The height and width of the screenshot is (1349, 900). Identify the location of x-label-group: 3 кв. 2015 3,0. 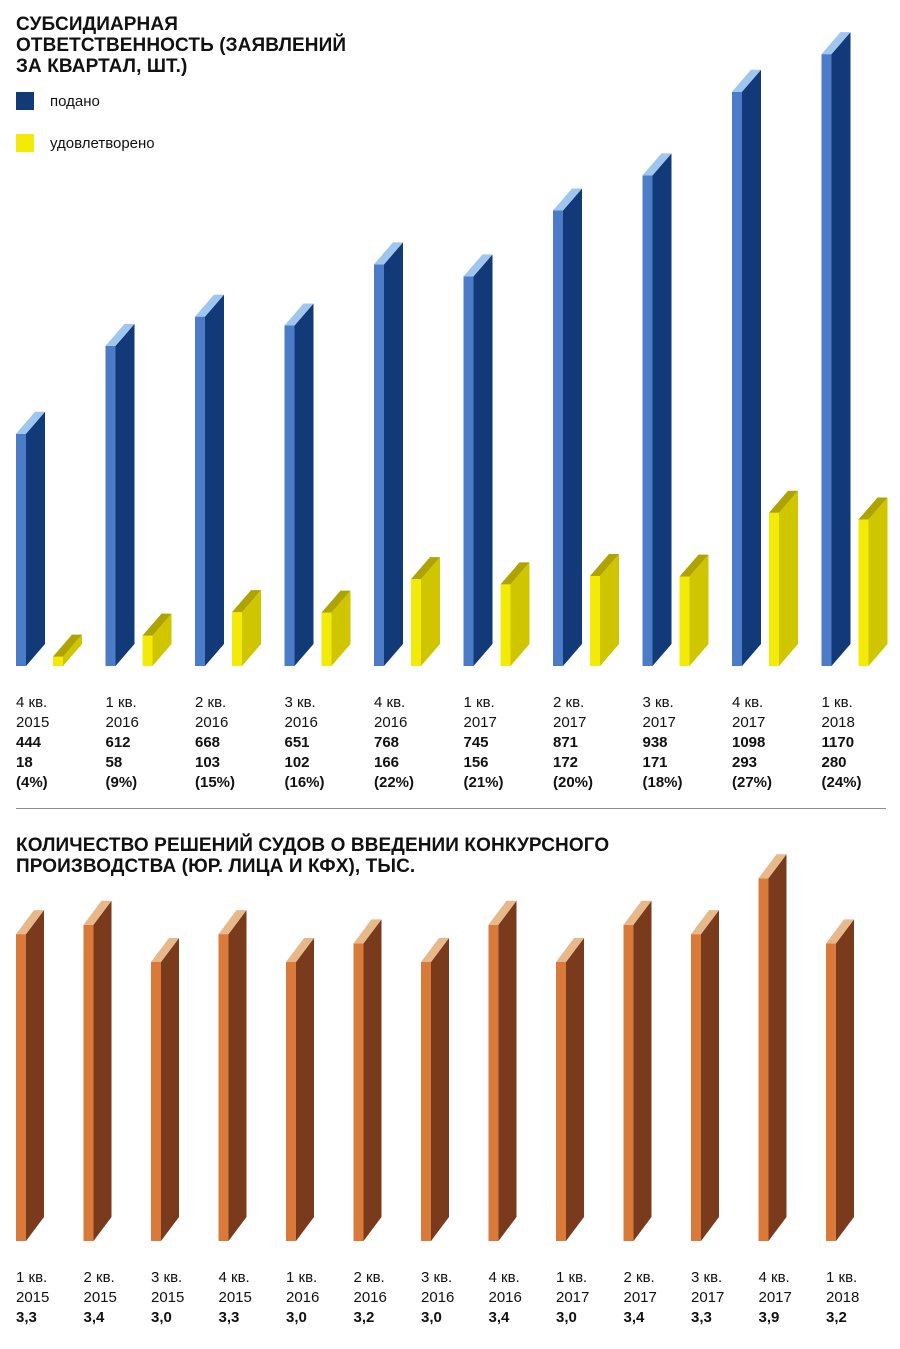
(167, 1298).